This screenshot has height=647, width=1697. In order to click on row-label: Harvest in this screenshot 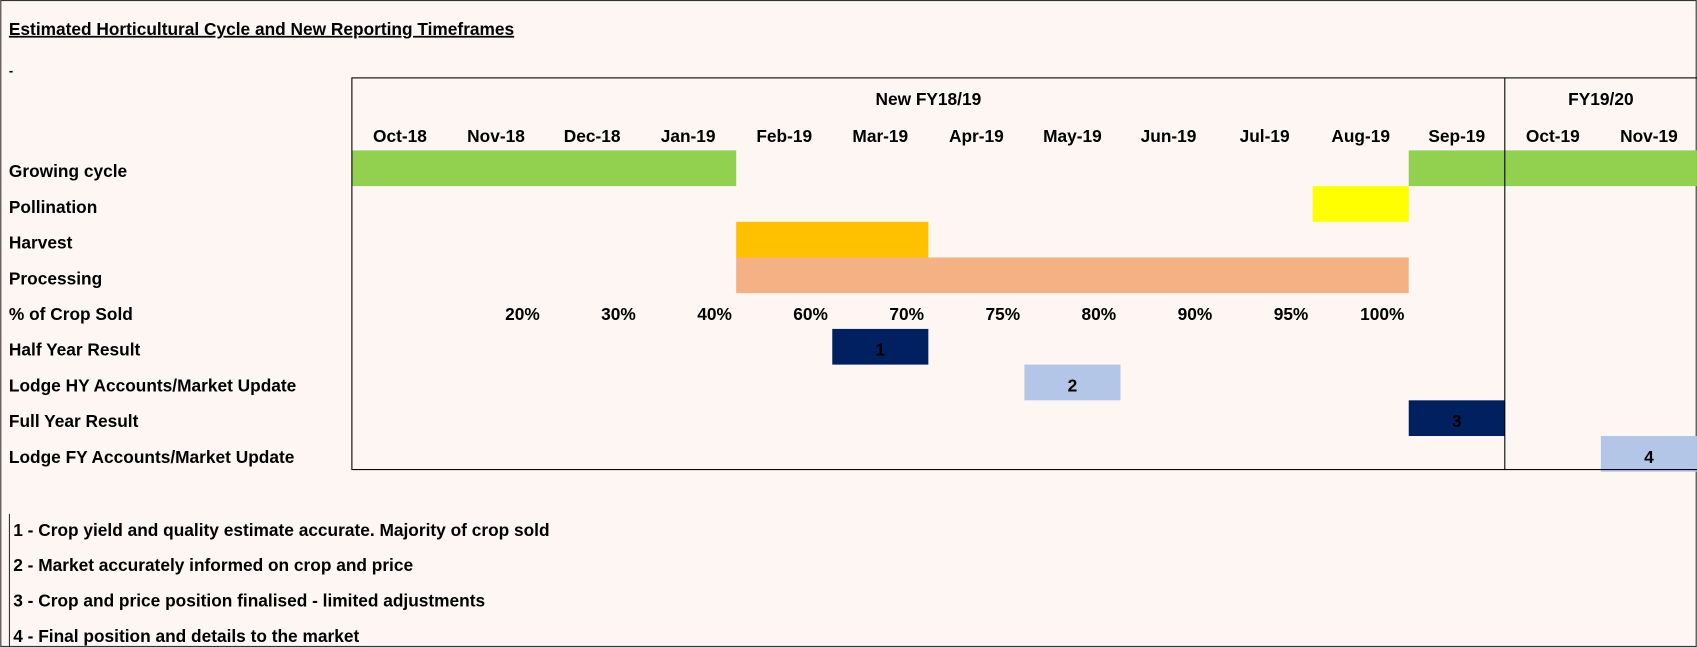, I will do `click(41, 243)`.